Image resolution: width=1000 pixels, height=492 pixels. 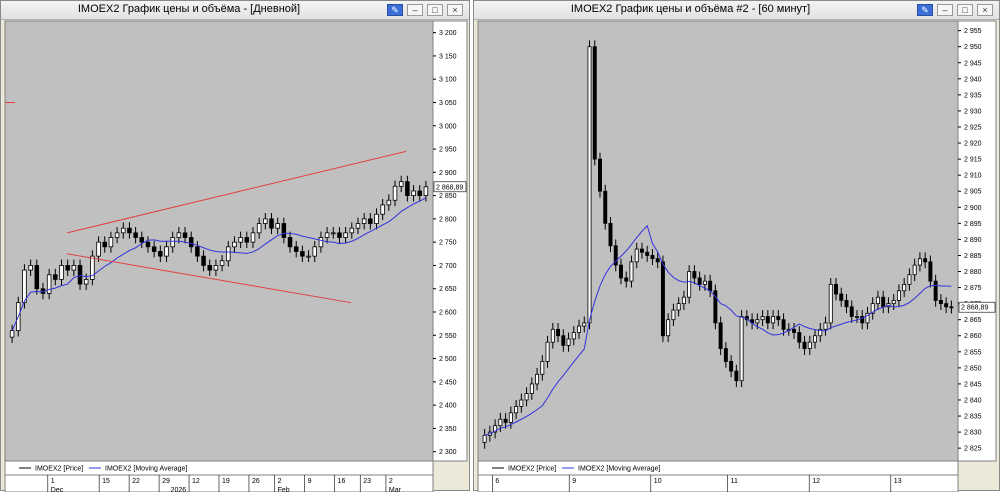 What do you see at coordinates (973, 320) in the screenshot?
I see `y-tick-label: 2 865` at bounding box center [973, 320].